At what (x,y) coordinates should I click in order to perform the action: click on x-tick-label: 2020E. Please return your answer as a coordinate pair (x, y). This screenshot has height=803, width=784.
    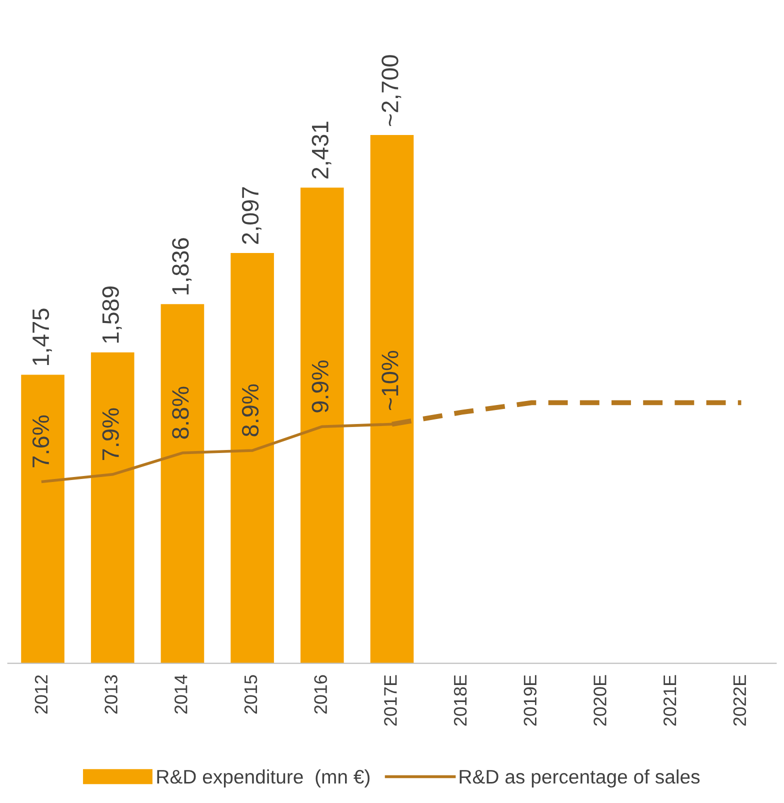
    Looking at the image, I should click on (600, 700).